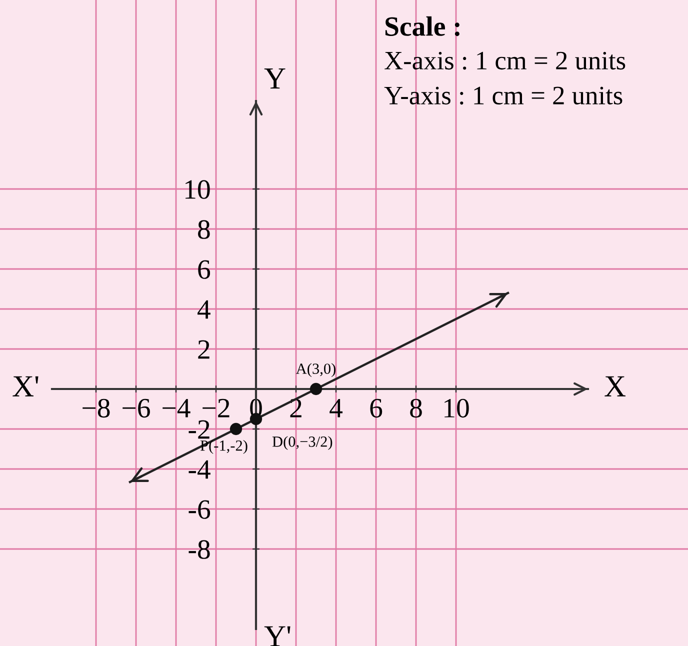  Describe the element at coordinates (216, 408) in the screenshot. I see `x-tick-label: −2` at that location.